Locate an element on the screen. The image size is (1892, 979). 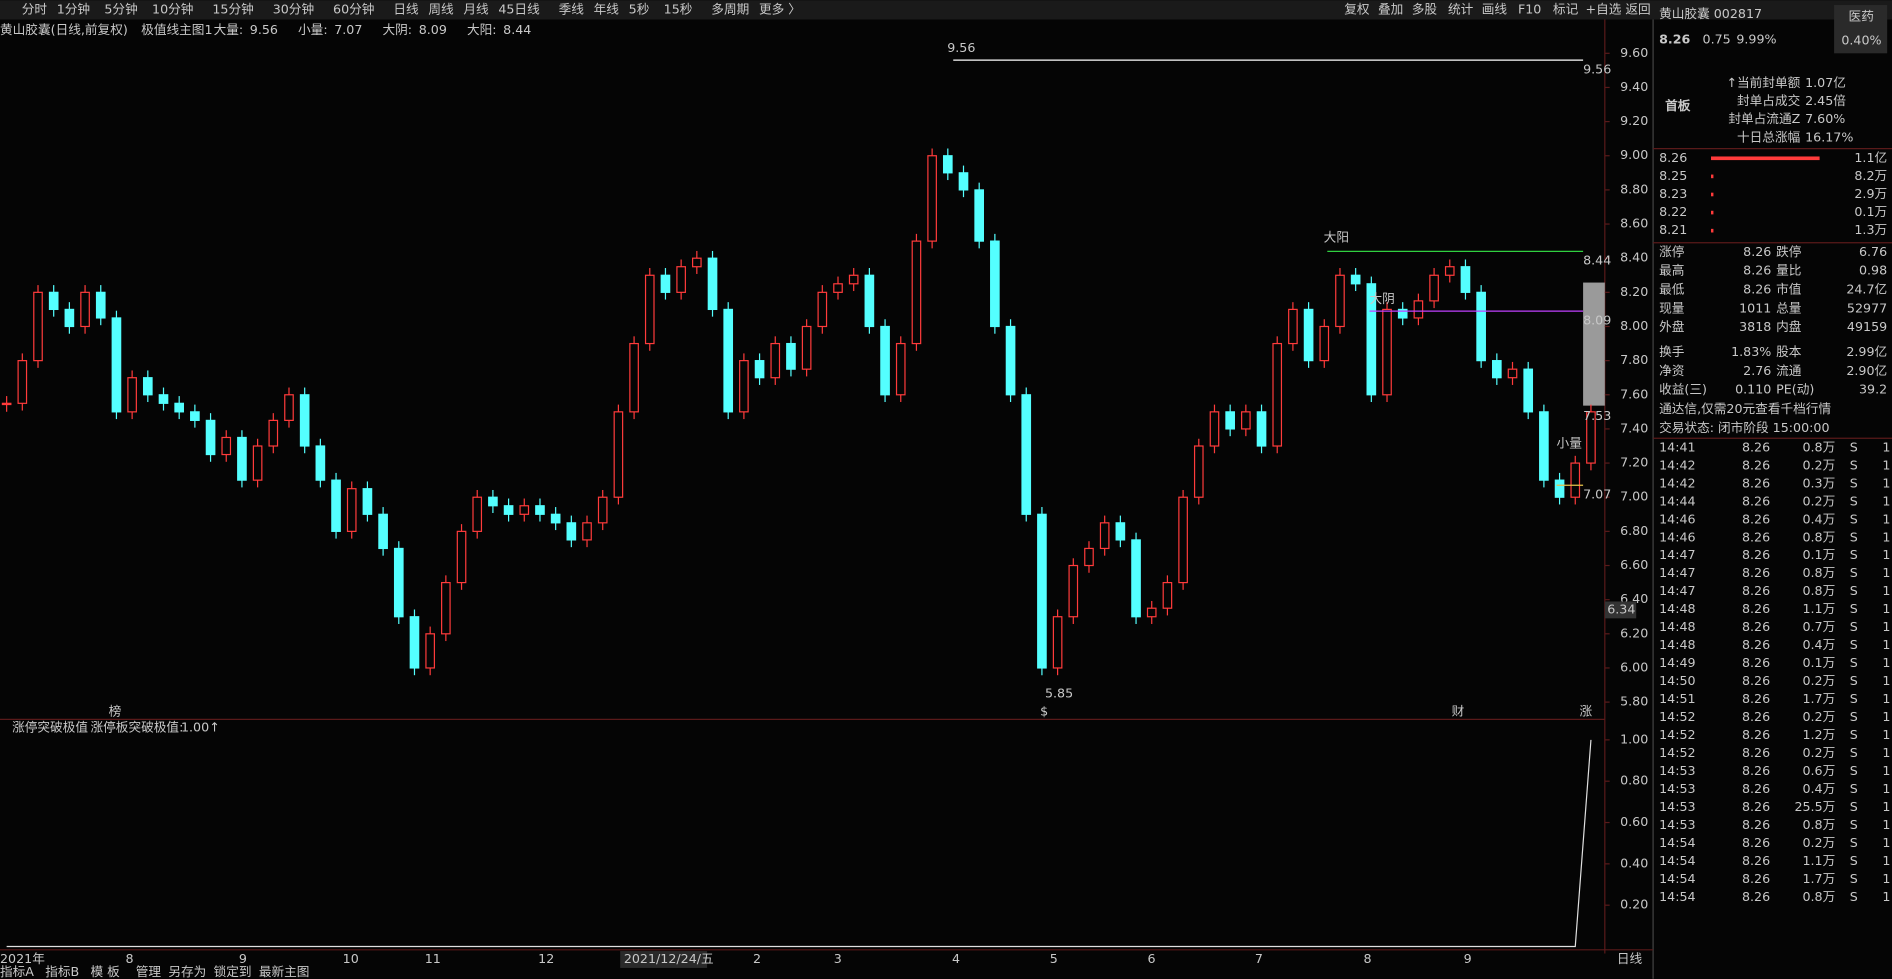
toolbar-button: 复权 is located at coordinates (1357, 8).